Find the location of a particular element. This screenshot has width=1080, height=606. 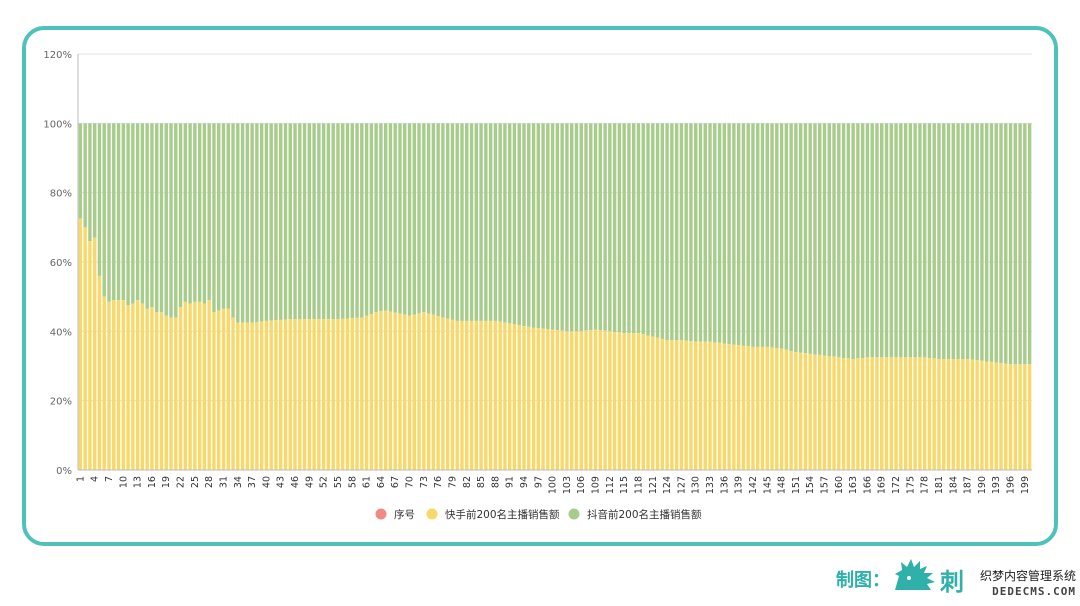

x-tick-label: 7 is located at coordinates (109, 479).